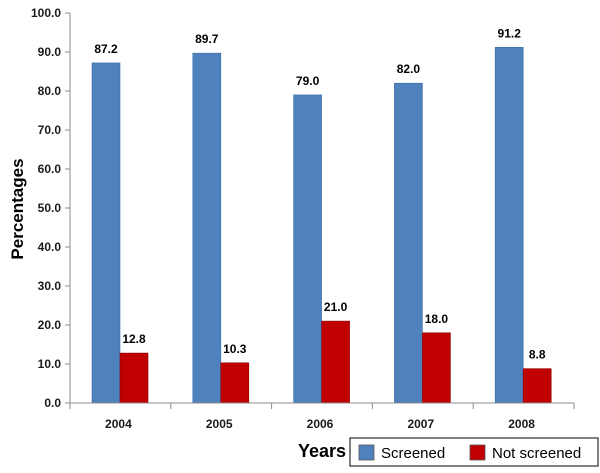  Describe the element at coordinates (50, 286) in the screenshot. I see `y-tick-label: 30.0` at that location.